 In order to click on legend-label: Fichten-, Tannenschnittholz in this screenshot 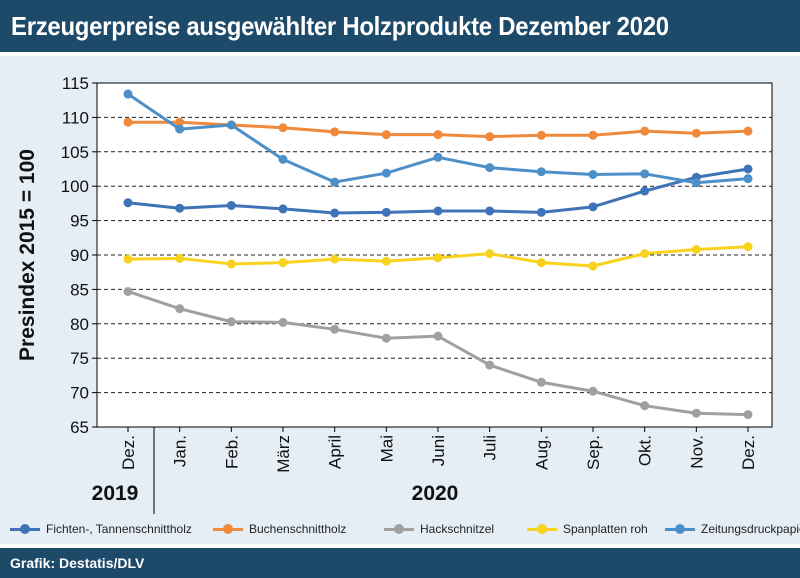, I will do `click(119, 529)`.